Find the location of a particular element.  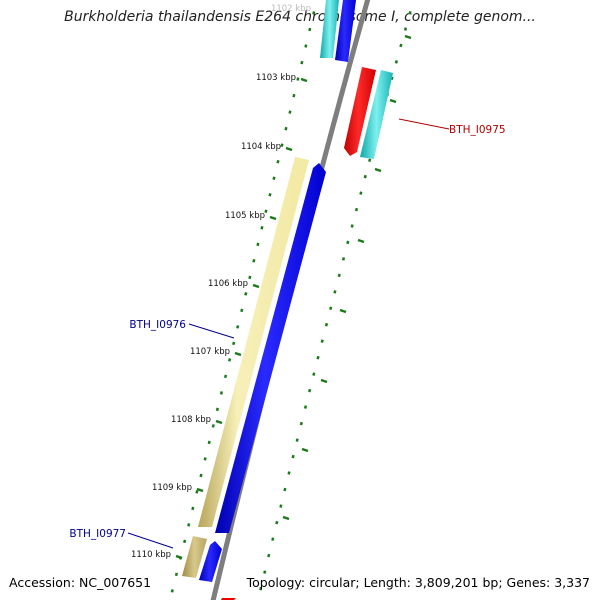

cds-bth-i0976-arrow is located at coordinates (270, 348).